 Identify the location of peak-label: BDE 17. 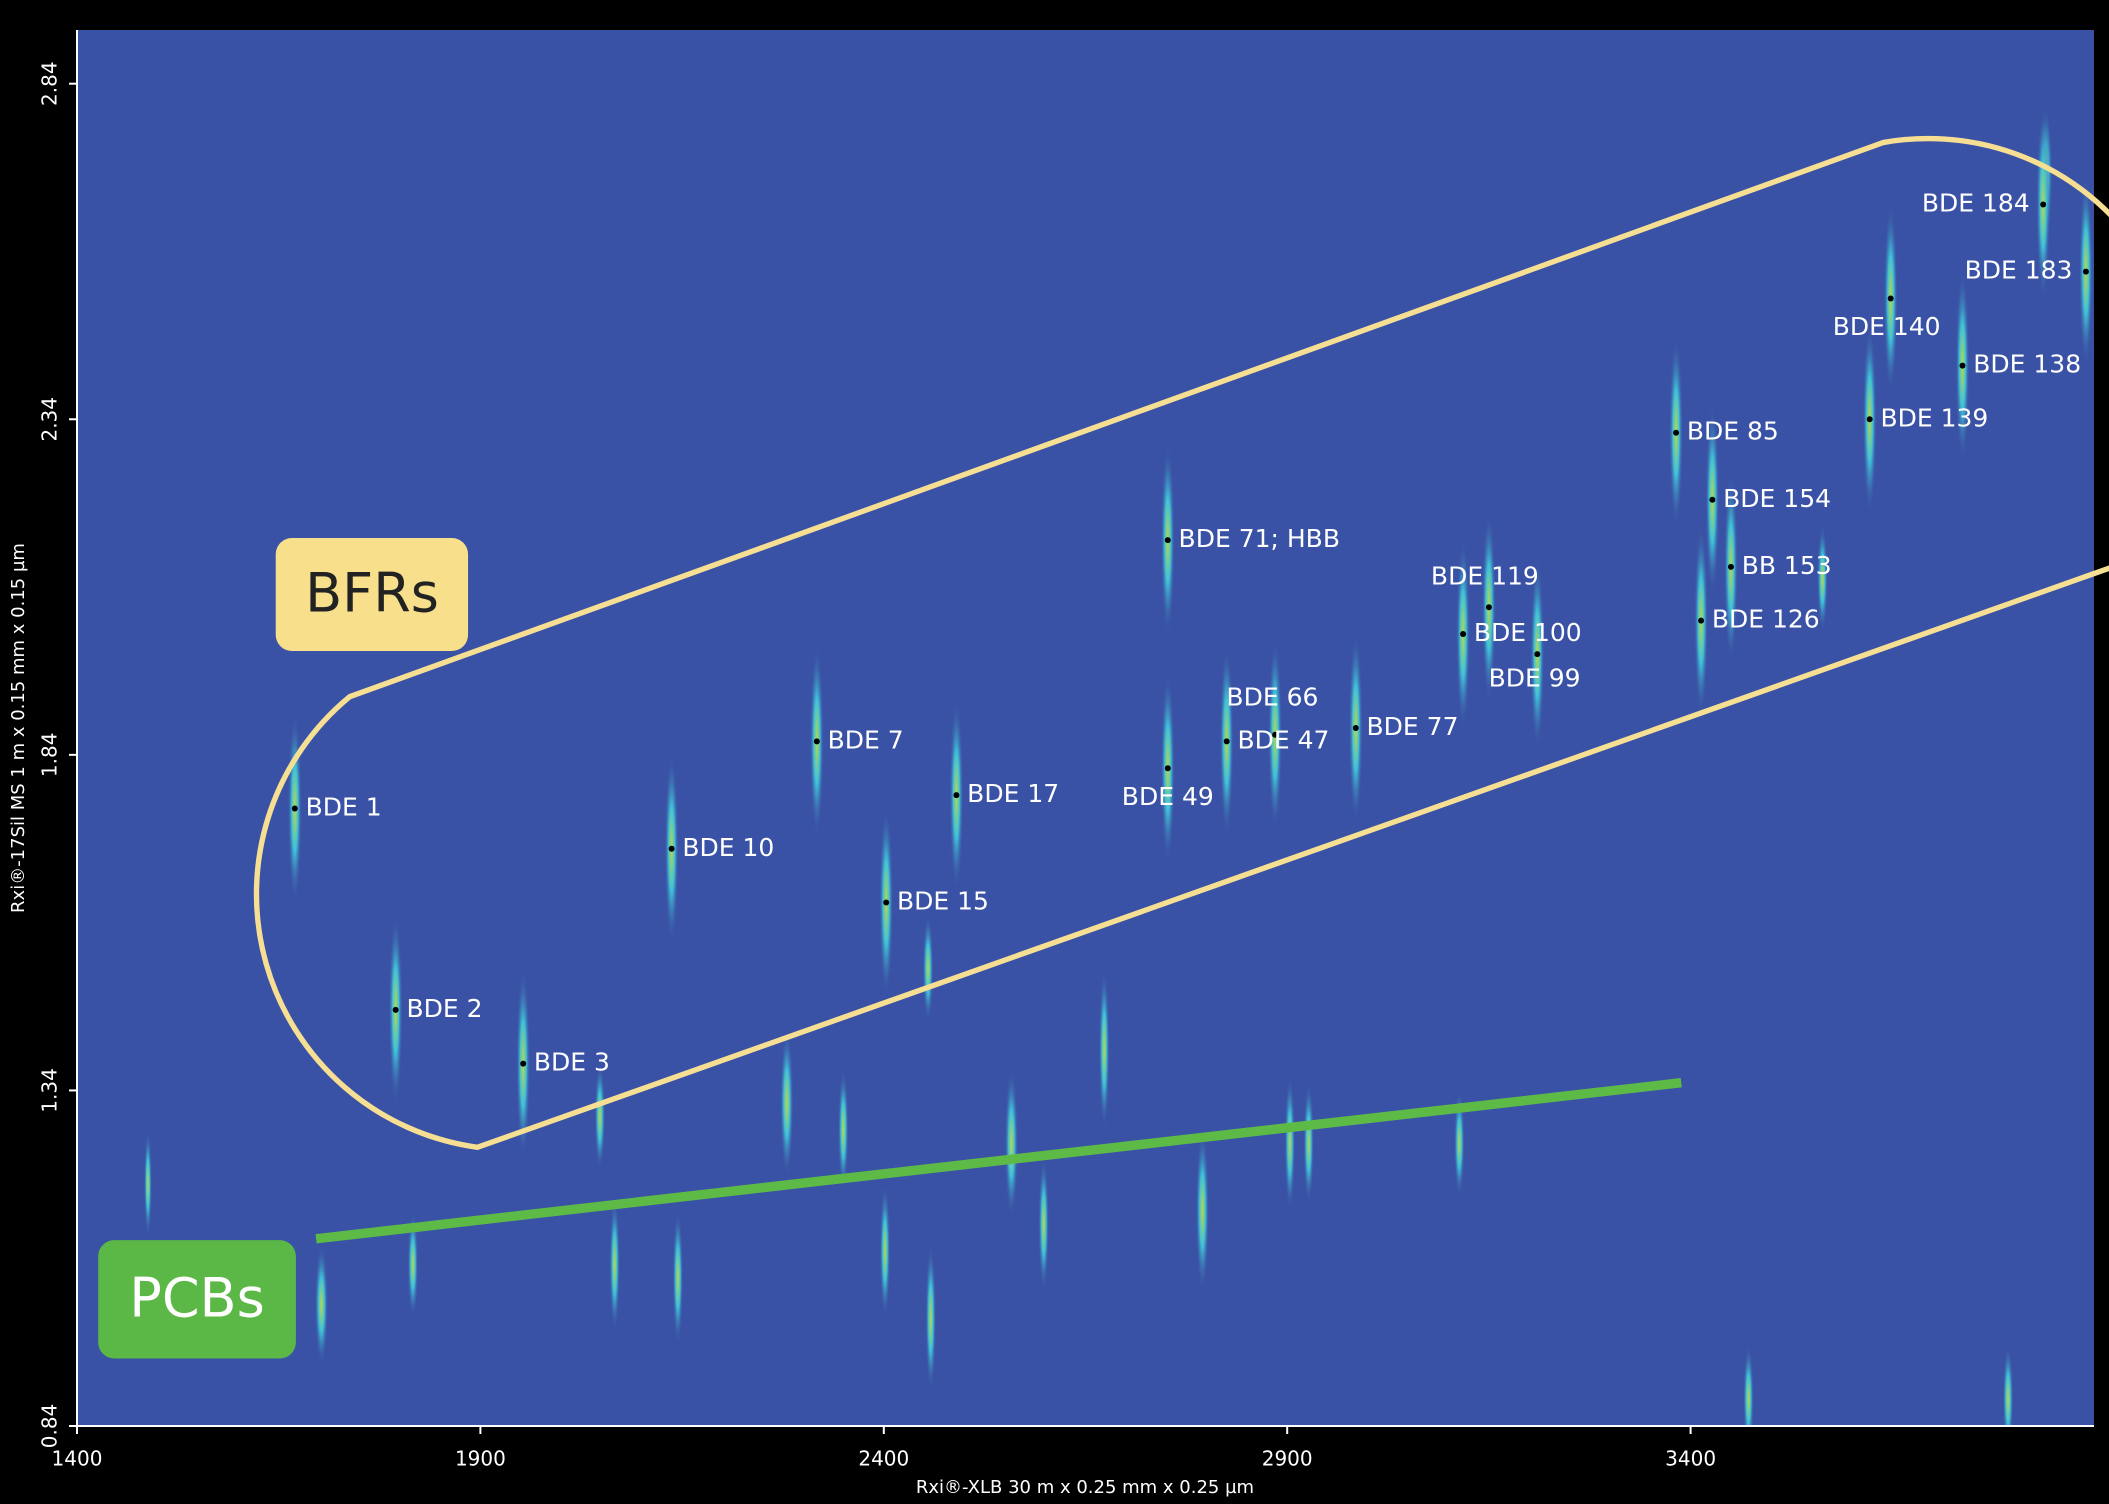
(1013, 793).